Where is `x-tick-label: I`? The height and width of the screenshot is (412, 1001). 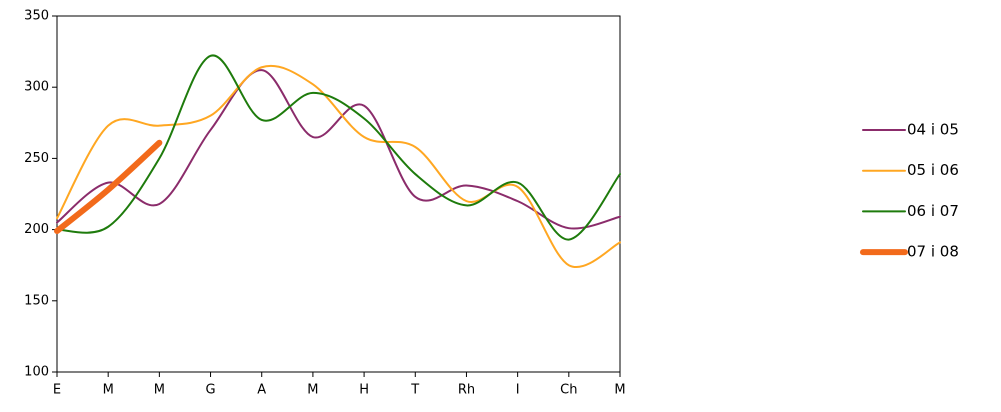 x-tick-label: I is located at coordinates (518, 390).